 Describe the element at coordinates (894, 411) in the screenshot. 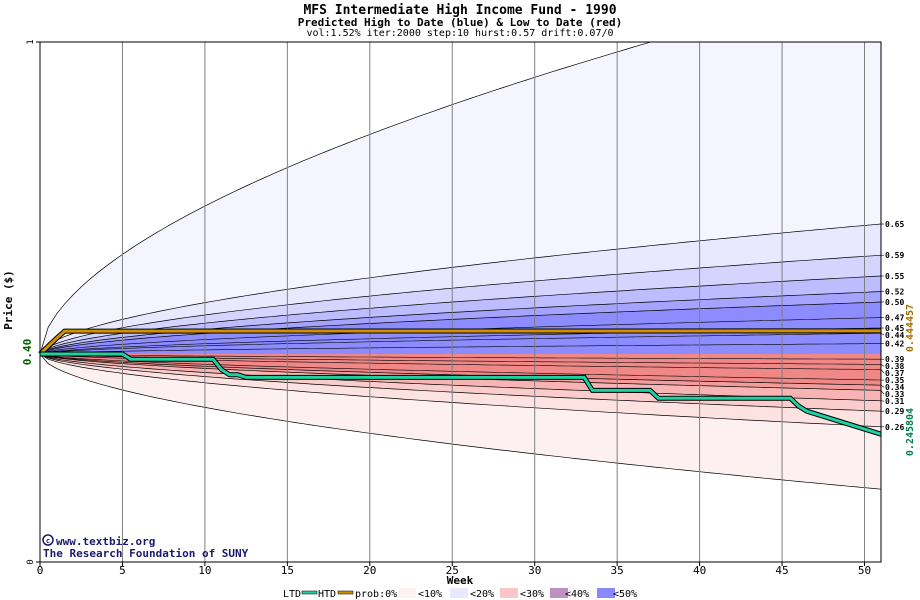

I see `right-value-label-16: 0.29` at that location.